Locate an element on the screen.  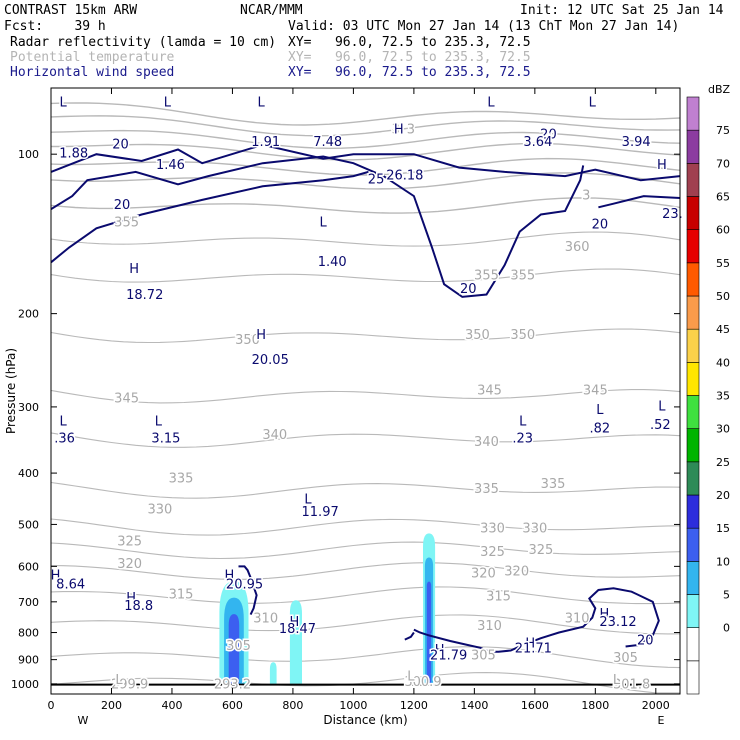
wind-value-label: .36 is located at coordinates (64, 439).